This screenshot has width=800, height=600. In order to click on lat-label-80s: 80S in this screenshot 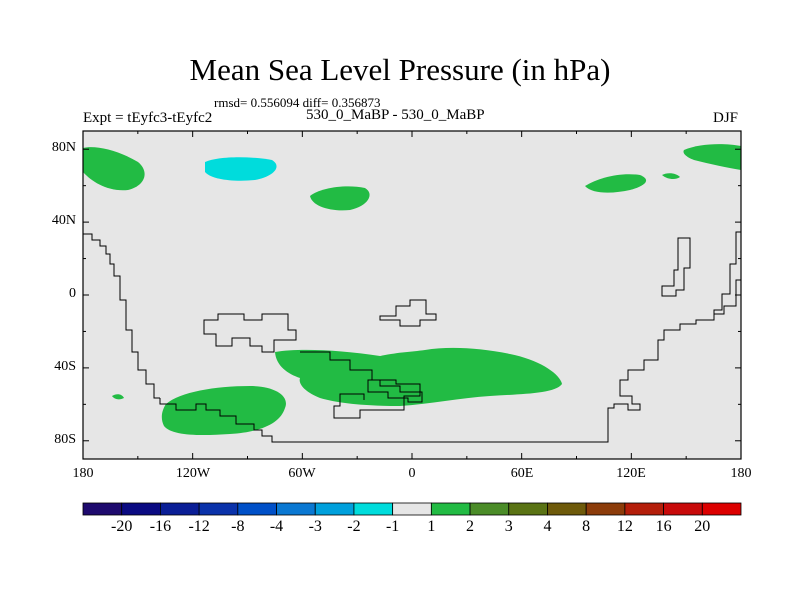, I will do `click(65, 439)`.